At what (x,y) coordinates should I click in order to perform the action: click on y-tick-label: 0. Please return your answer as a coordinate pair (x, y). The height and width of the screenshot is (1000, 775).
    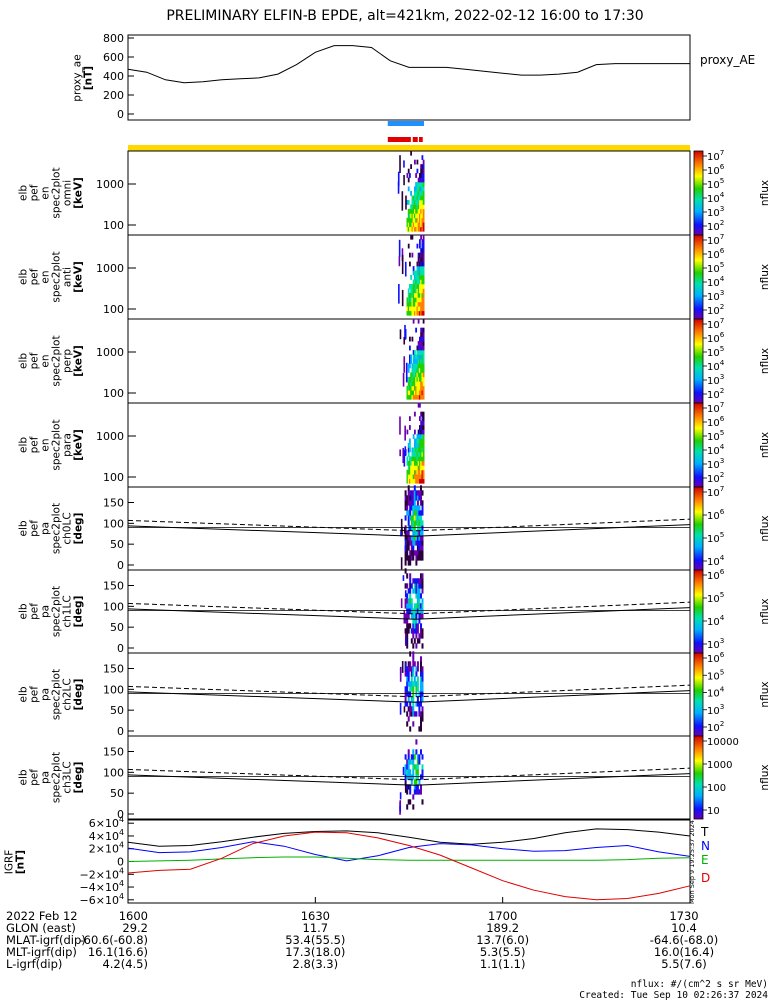
    Looking at the image, I should click on (120, 731).